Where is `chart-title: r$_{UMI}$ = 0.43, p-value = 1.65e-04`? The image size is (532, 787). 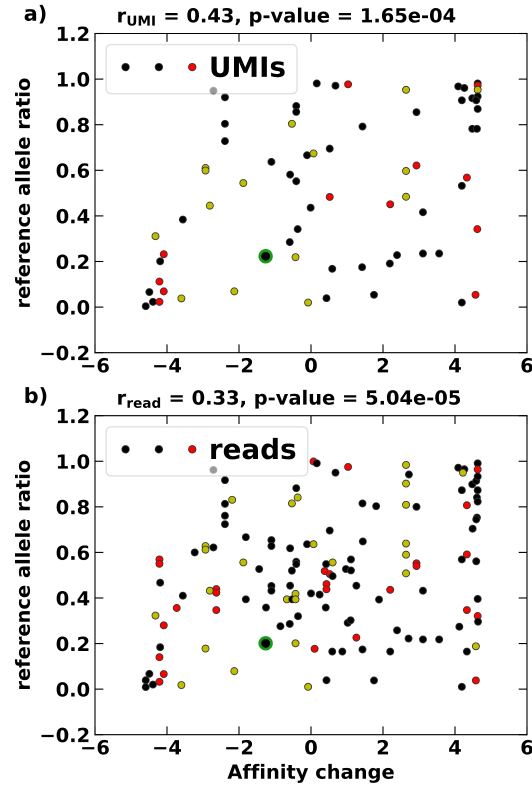
chart-title: r$_{UMI}$ = 0.43, p-value = 1.65e-04 is located at coordinates (287, 17).